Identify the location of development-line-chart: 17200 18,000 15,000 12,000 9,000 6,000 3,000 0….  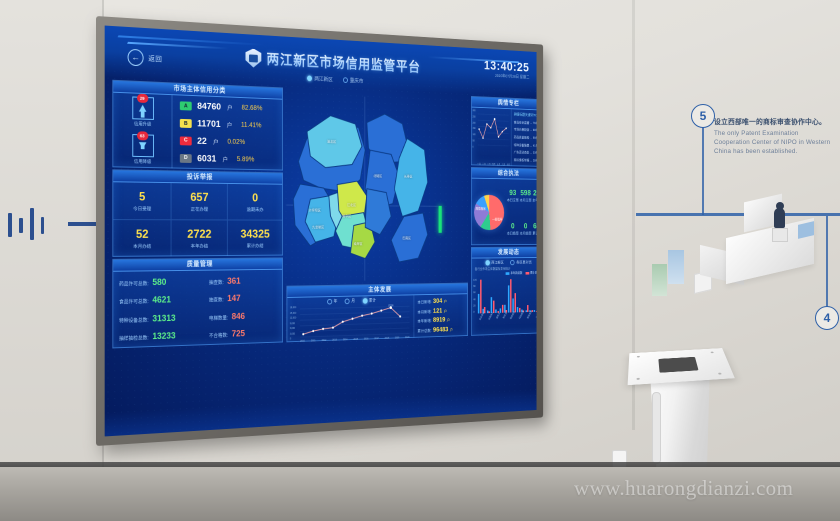
(350, 323).